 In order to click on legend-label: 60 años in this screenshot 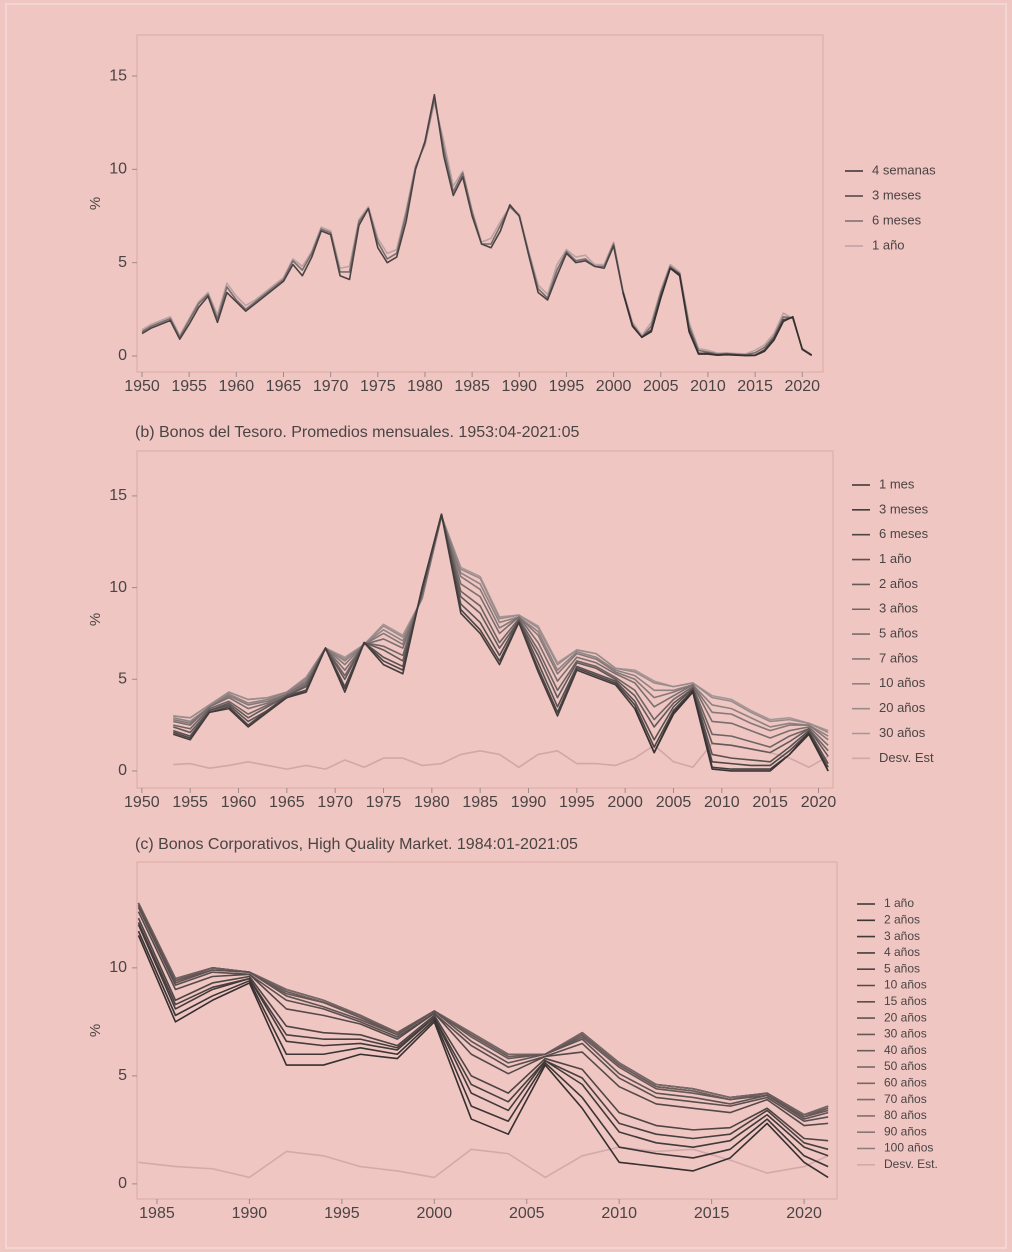, I will do `click(905, 1082)`.